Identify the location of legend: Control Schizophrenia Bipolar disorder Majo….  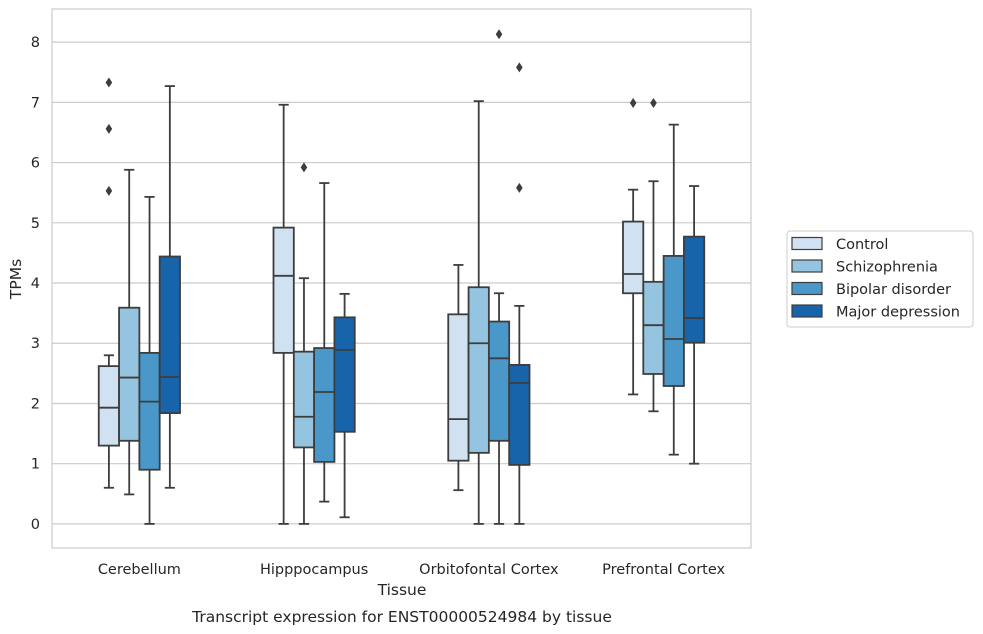
(880, 279).